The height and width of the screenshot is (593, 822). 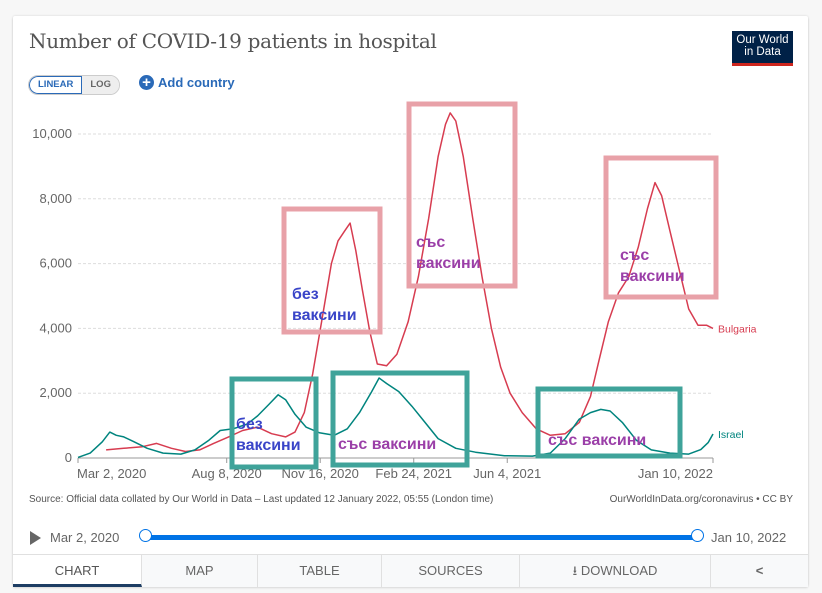 What do you see at coordinates (737, 329) in the screenshot?
I see `series-label-bulgaria: Bulgaria` at bounding box center [737, 329].